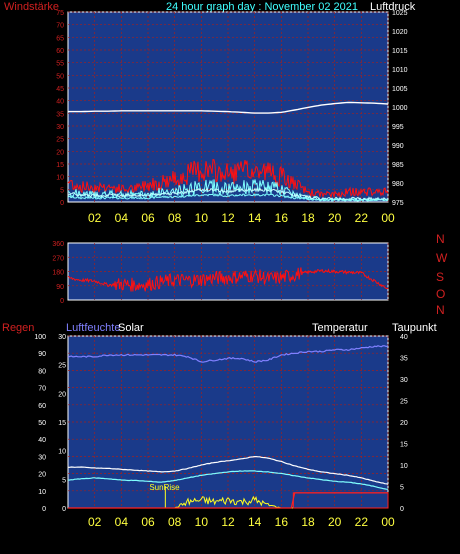 Image resolution: width=460 pixels, height=554 pixels. What do you see at coordinates (175, 218) in the screenshot?
I see `wind-hour-tick-label: 08` at bounding box center [175, 218].